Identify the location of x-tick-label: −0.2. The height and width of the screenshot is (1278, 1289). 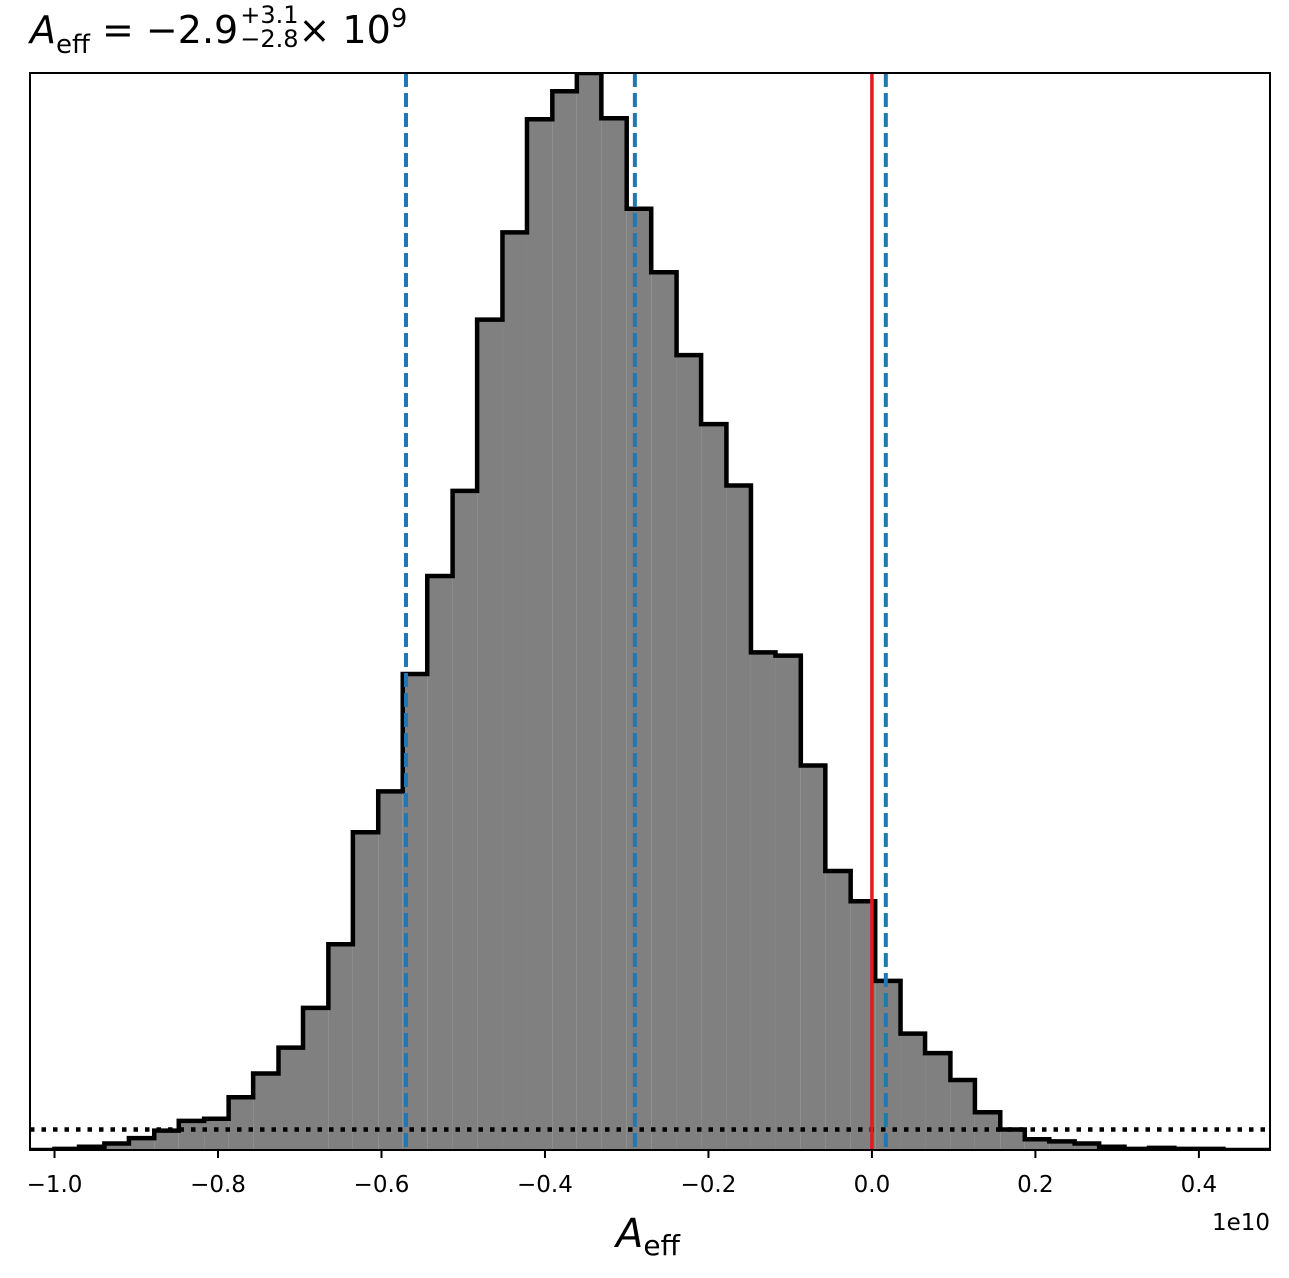
(709, 1185).